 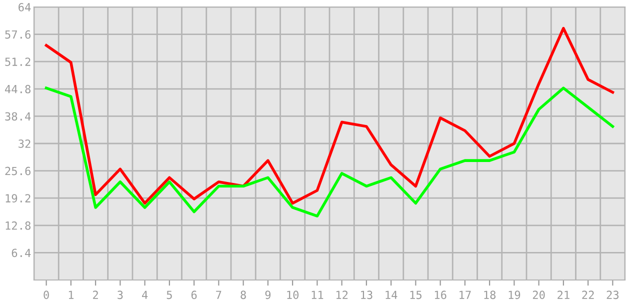 What do you see at coordinates (318, 294) in the screenshot?
I see `x-tick-label: 11` at bounding box center [318, 294].